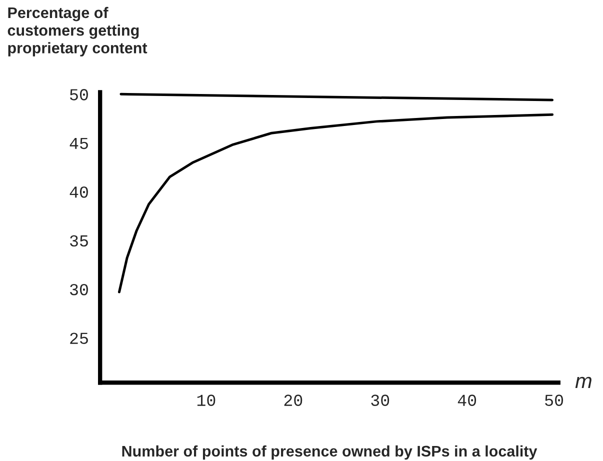  Describe the element at coordinates (554, 400) in the screenshot. I see `x-tick-label: 50` at that location.